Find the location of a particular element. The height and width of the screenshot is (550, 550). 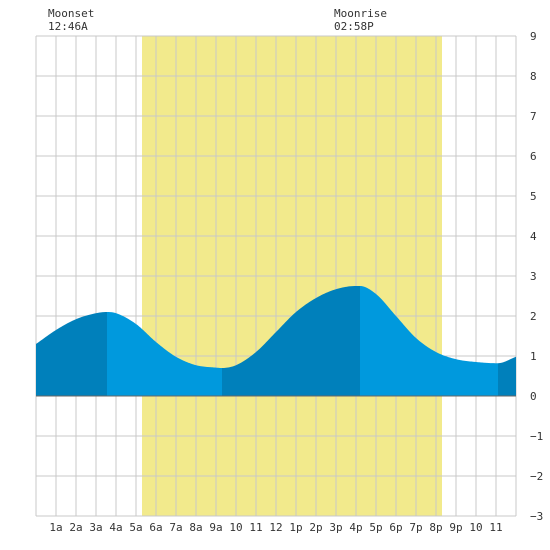

y-tick-label: 7 is located at coordinates (533, 116).